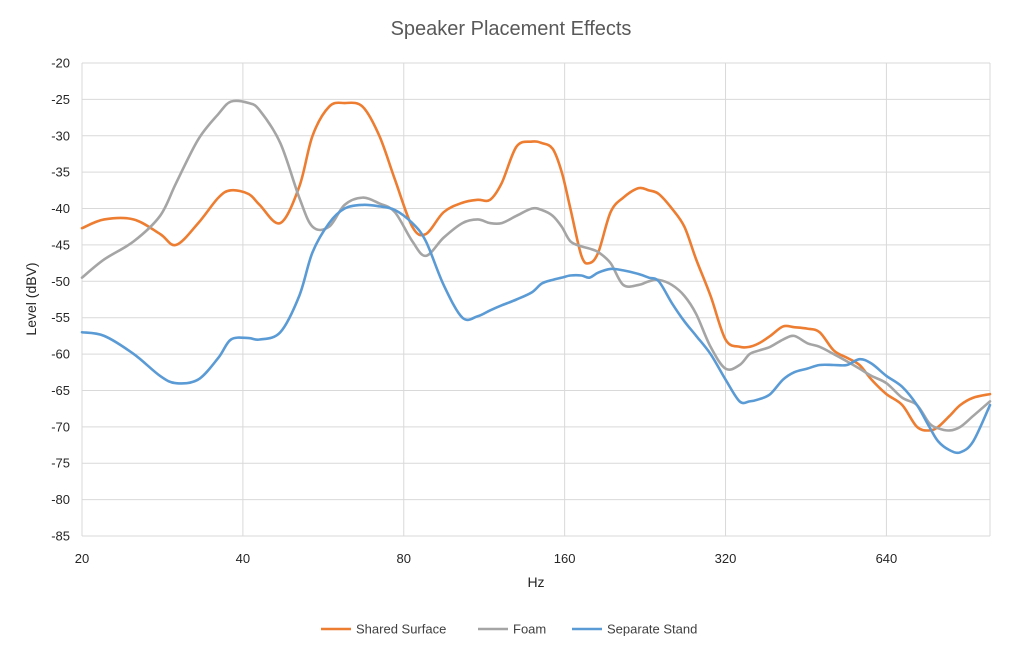 The image size is (1024, 654). Describe the element at coordinates (60, 172) in the screenshot. I see `y-tick-label: -35` at that location.